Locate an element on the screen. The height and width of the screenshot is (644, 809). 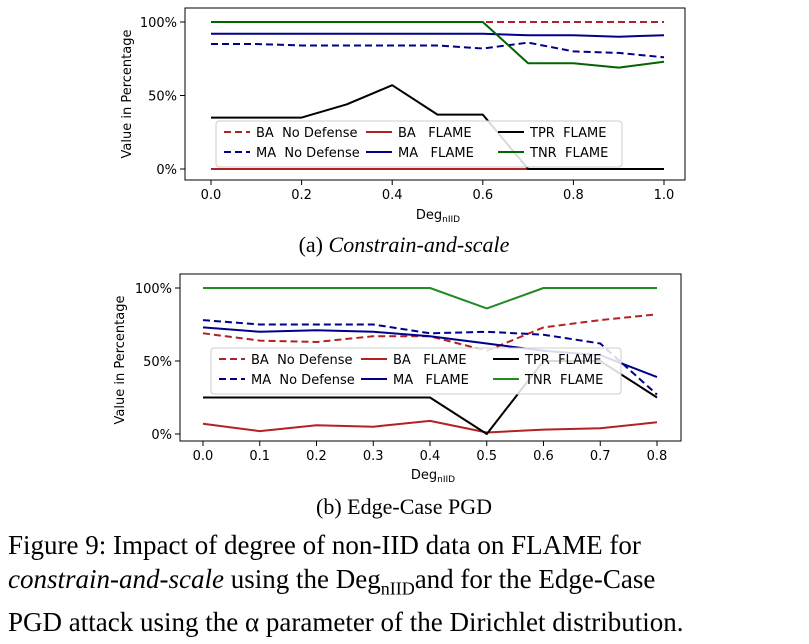
subcaption-a: (a) Constrain-and-scale is located at coordinates (404, 244).